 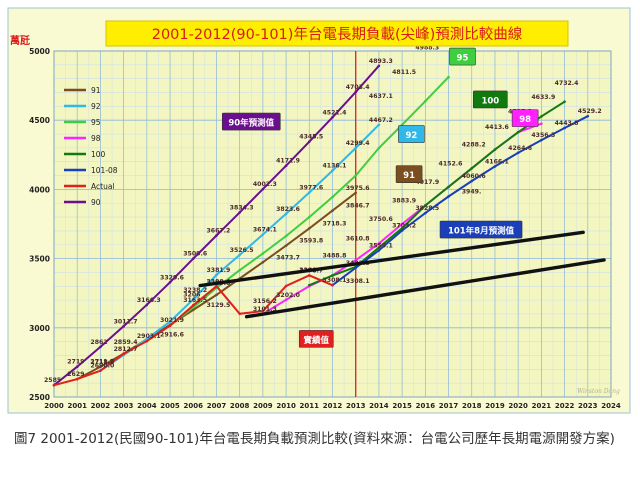 I want to click on data-label: 3949., so click(x=472, y=191).